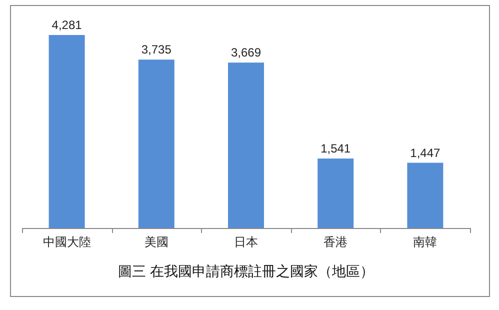 The height and width of the screenshot is (310, 499). What do you see at coordinates (425, 153) in the screenshot?
I see `data-label: 1,447` at bounding box center [425, 153].